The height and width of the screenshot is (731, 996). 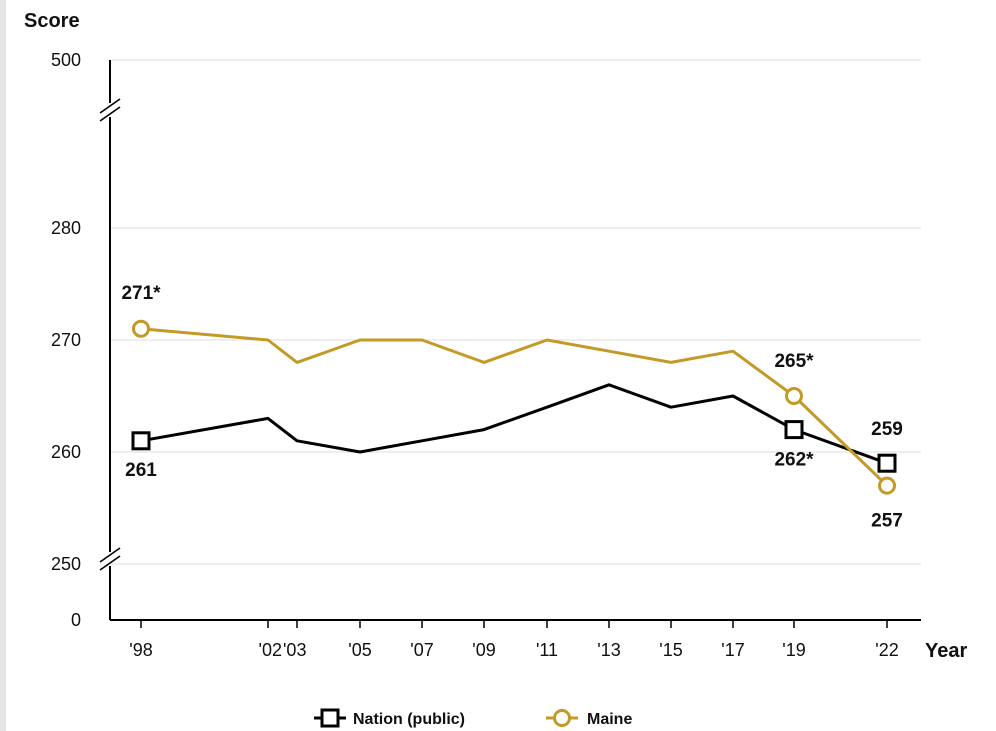 I want to click on x-tick-label: '09, so click(x=483, y=650).